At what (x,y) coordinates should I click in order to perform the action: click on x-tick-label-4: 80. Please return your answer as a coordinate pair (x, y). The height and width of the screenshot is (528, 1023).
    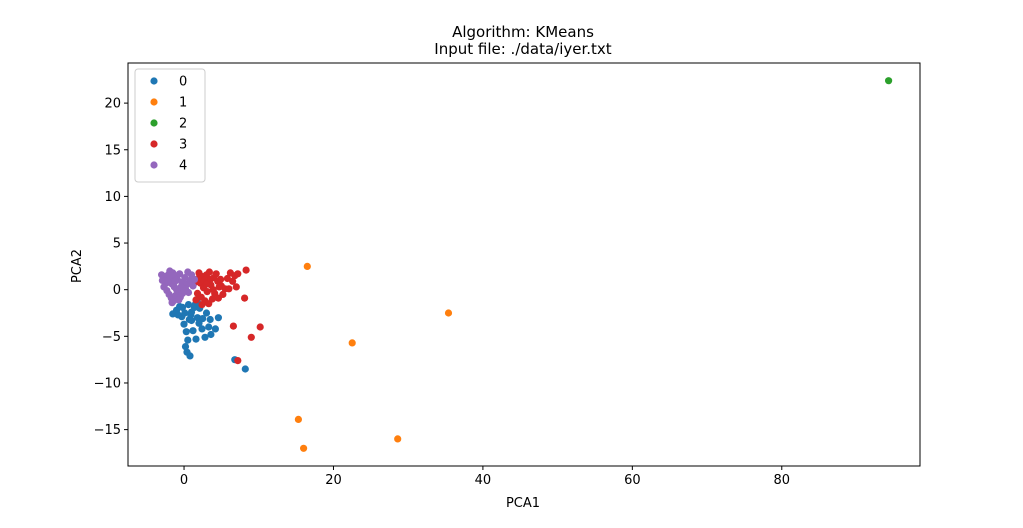
    Looking at the image, I should click on (782, 480).